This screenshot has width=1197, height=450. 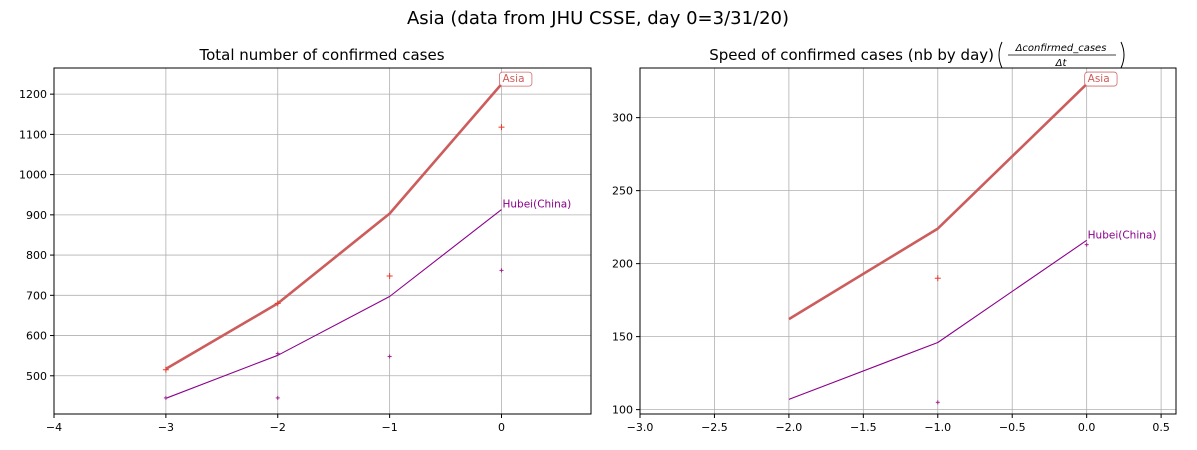 What do you see at coordinates (622, 118) in the screenshot?
I see `y-tick-label: 300` at bounding box center [622, 118].